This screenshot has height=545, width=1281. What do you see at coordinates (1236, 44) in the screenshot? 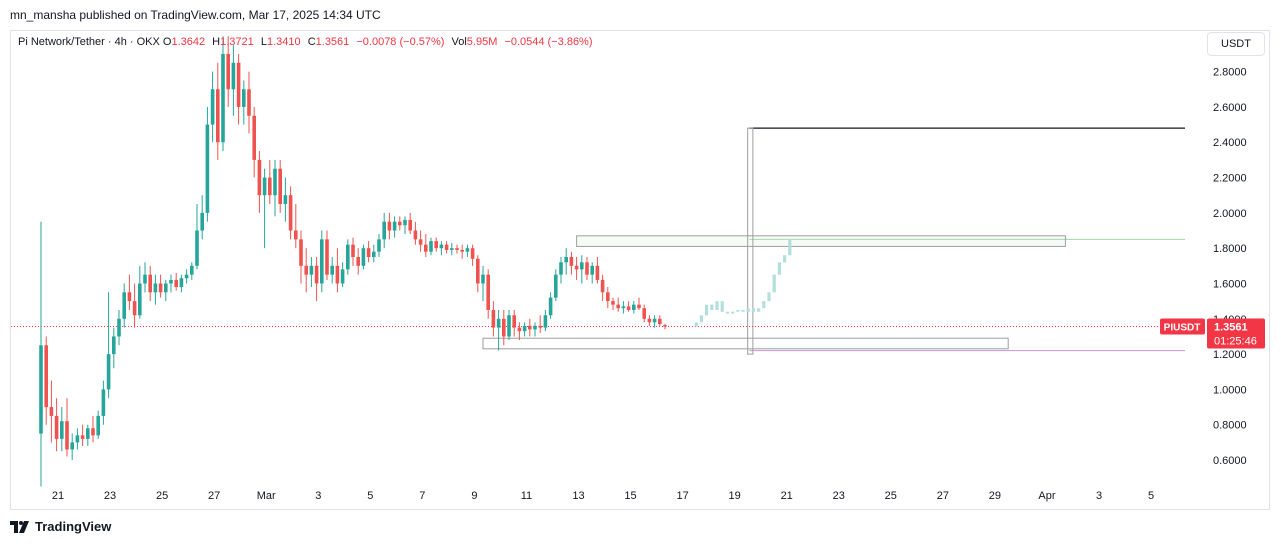
I see `currency-unit-button: USDT` at bounding box center [1236, 44].